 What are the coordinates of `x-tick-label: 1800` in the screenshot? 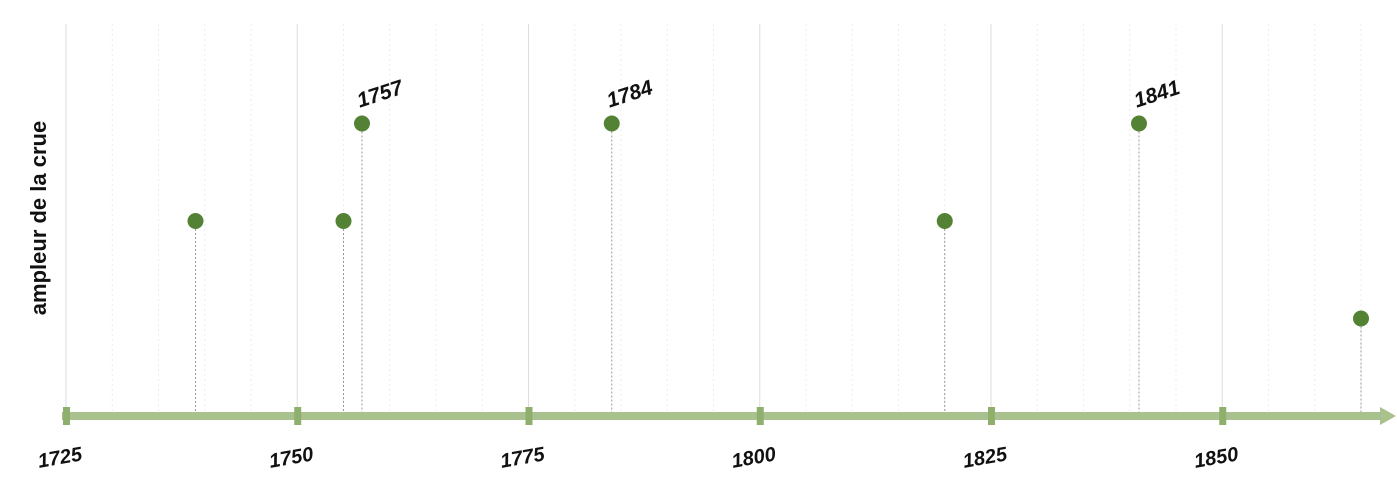 It's located at (754, 457).